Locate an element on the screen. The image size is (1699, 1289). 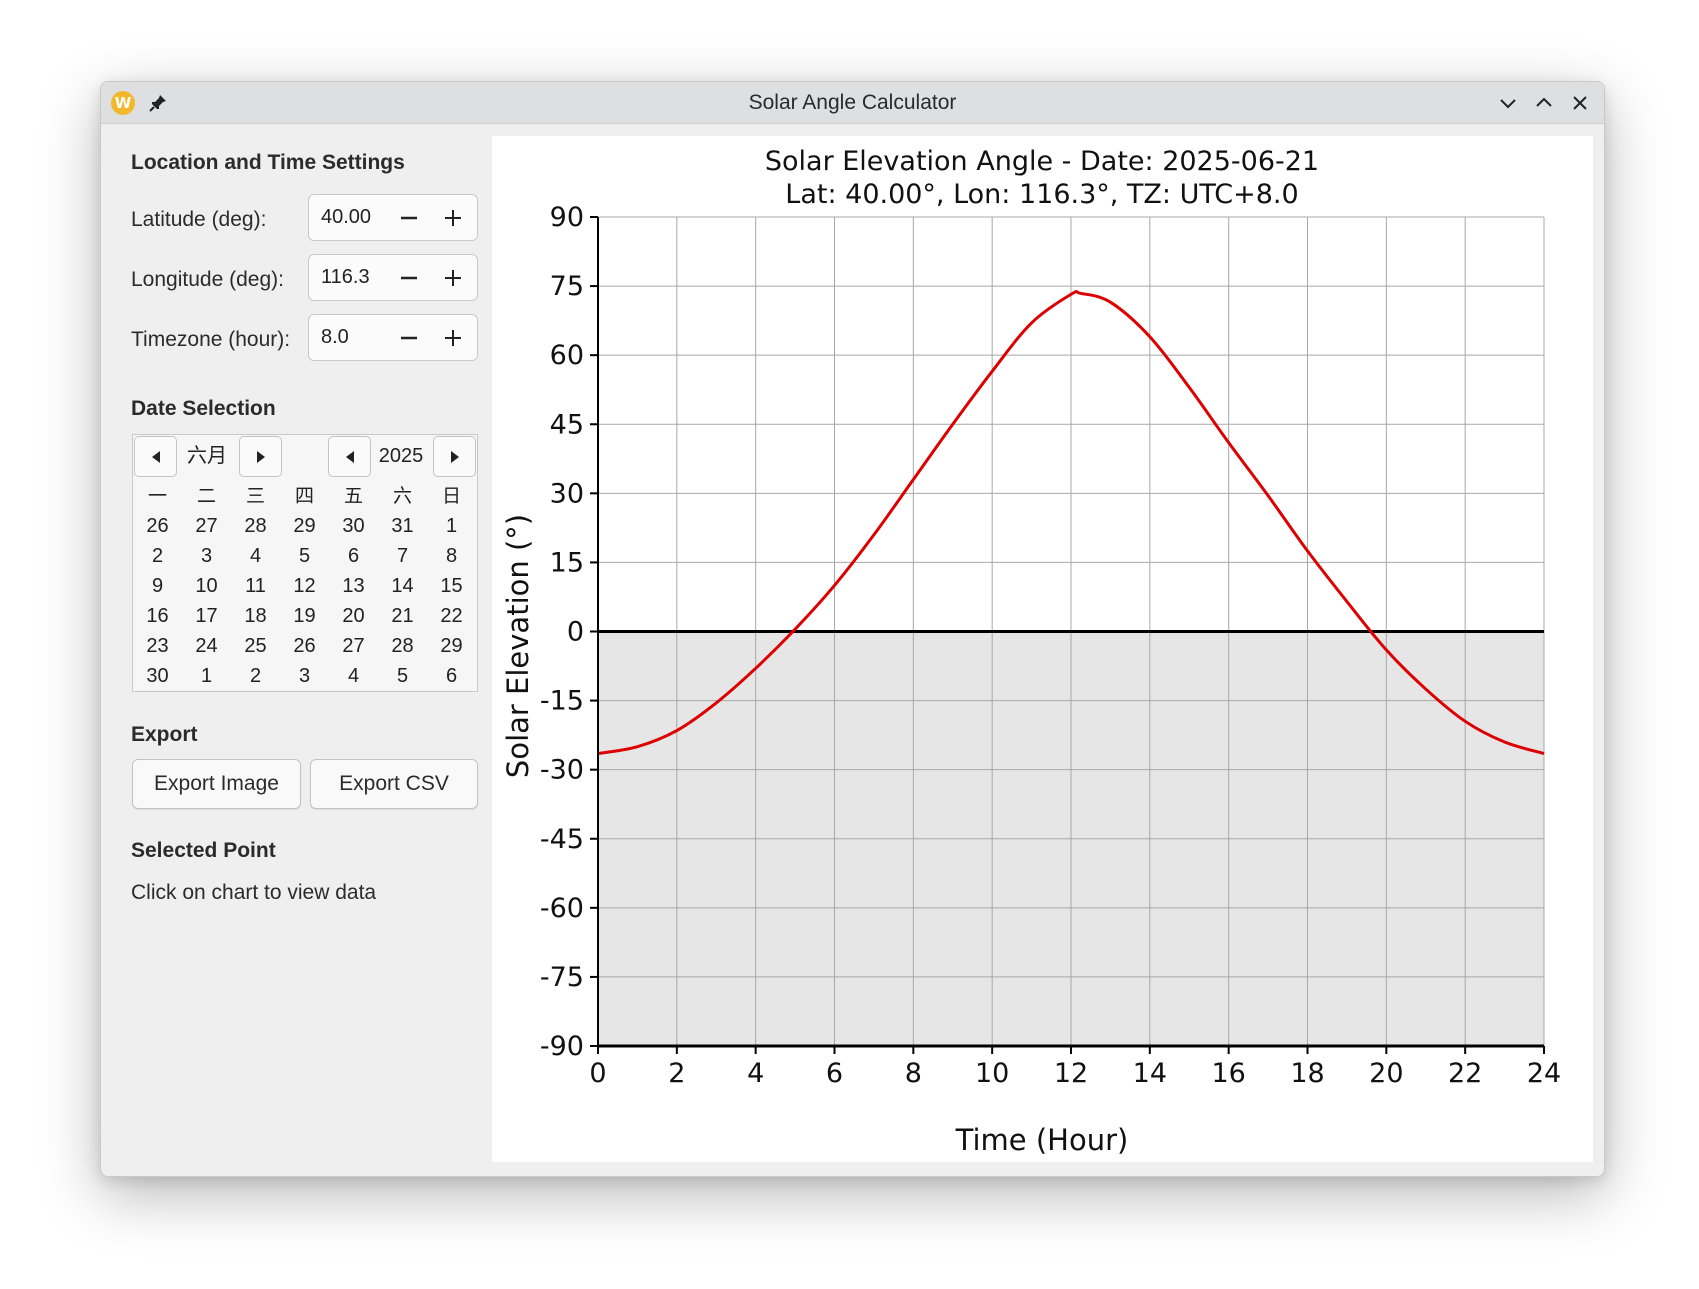
y-axis-label: Solar Elevation (°) is located at coordinates (518, 646).